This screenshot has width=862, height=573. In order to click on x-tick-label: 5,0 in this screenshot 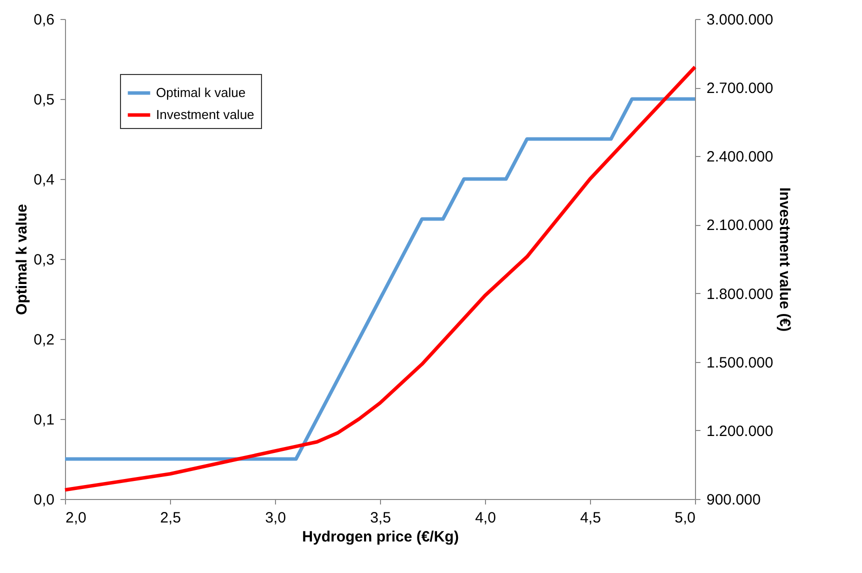, I will do `click(685, 518)`.